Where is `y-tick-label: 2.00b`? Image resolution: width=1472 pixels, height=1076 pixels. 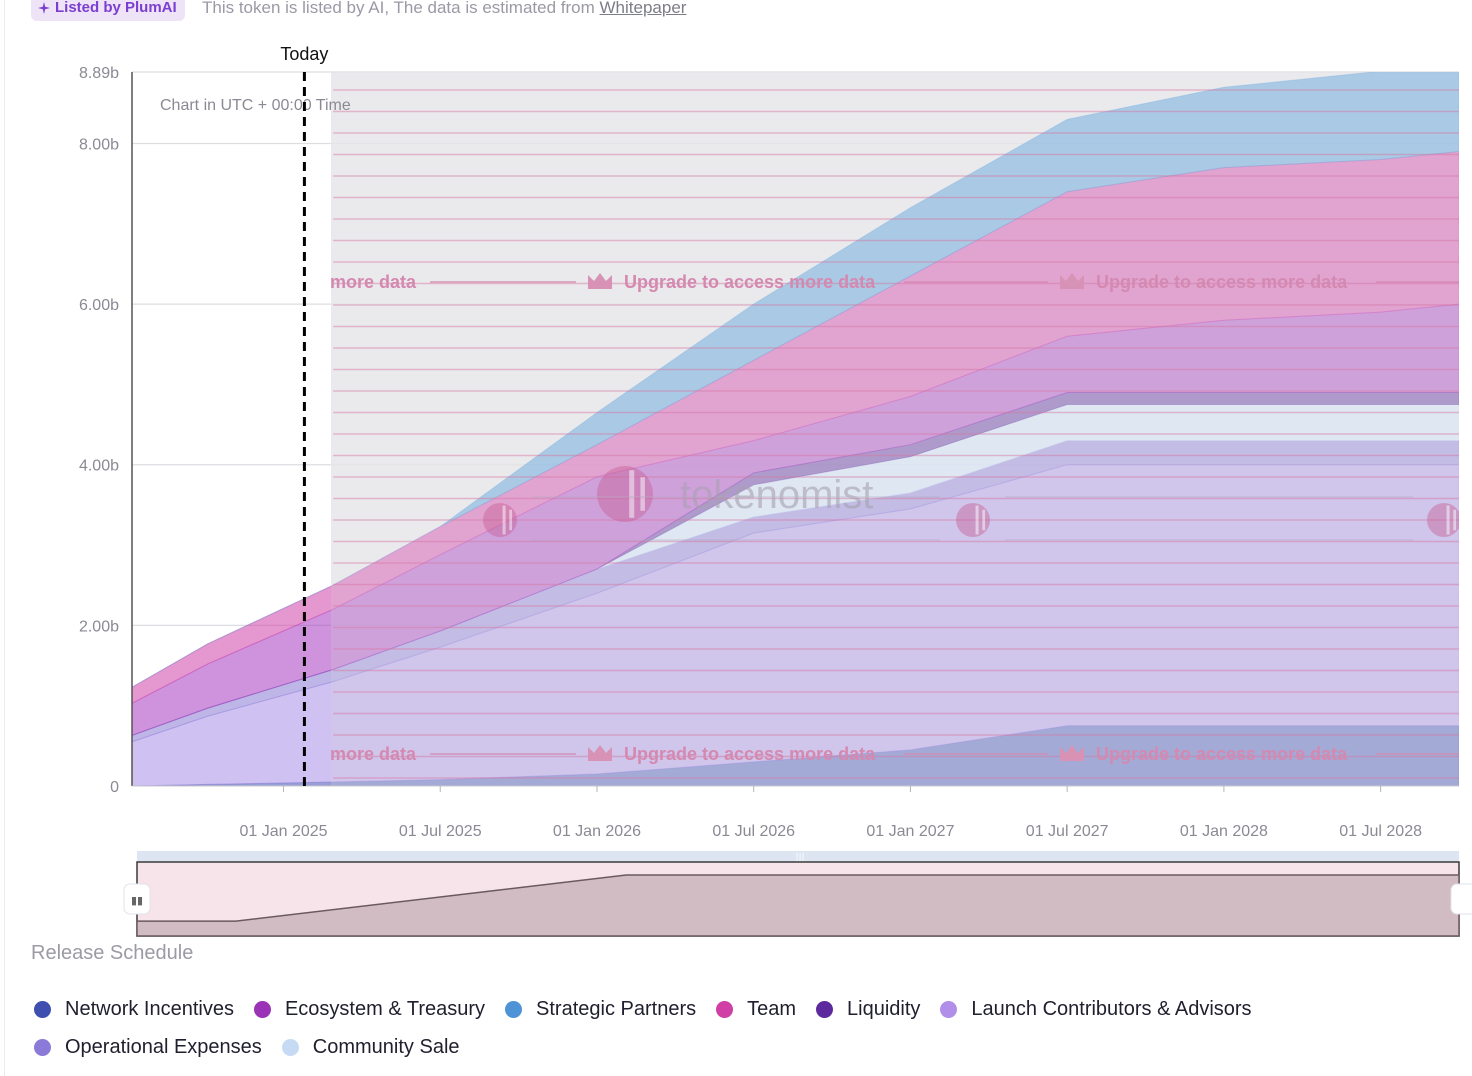 y-tick-label: 2.00b is located at coordinates (99, 626).